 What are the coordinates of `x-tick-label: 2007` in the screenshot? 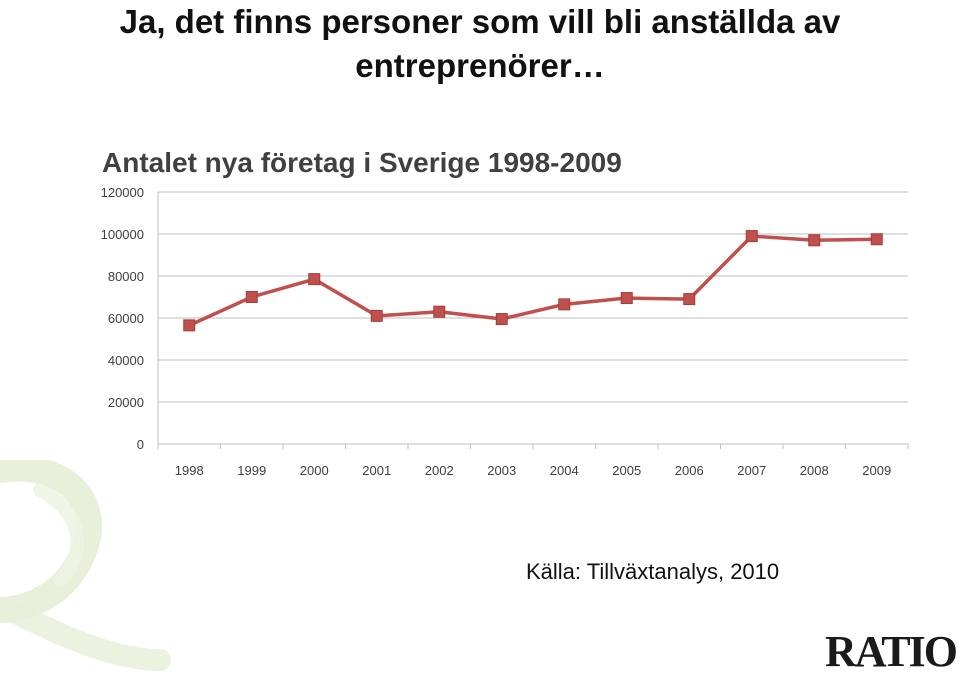 It's located at (751, 470).